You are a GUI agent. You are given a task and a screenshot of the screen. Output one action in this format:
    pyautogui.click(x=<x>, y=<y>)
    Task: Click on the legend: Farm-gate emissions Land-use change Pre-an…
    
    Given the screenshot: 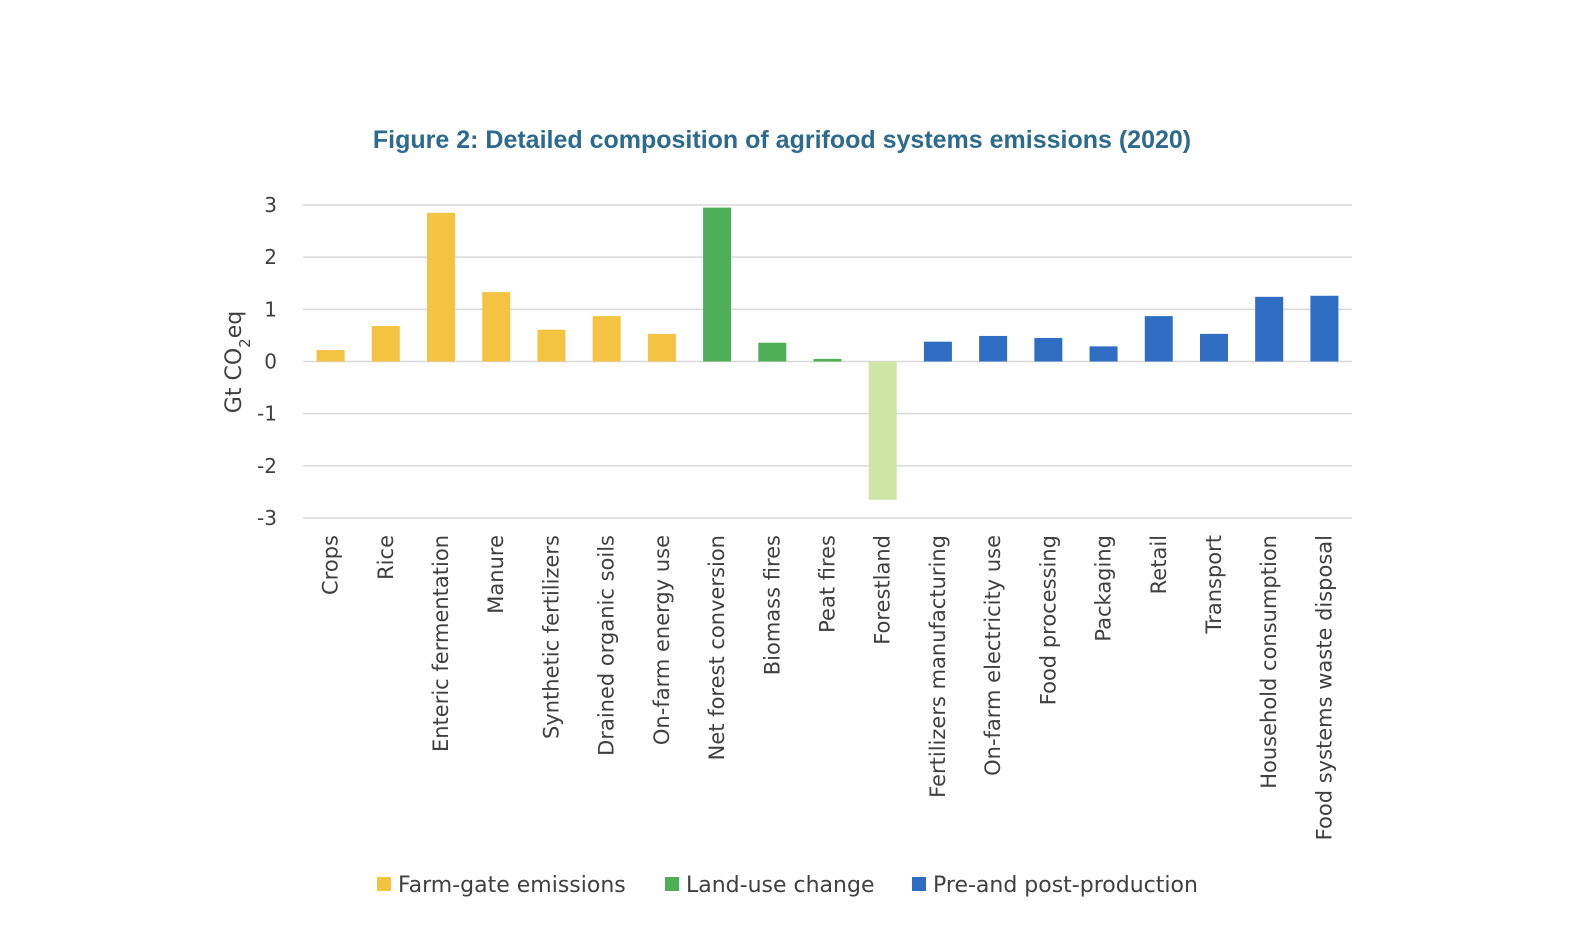 What is the action you would take?
    pyautogui.click(x=787, y=885)
    